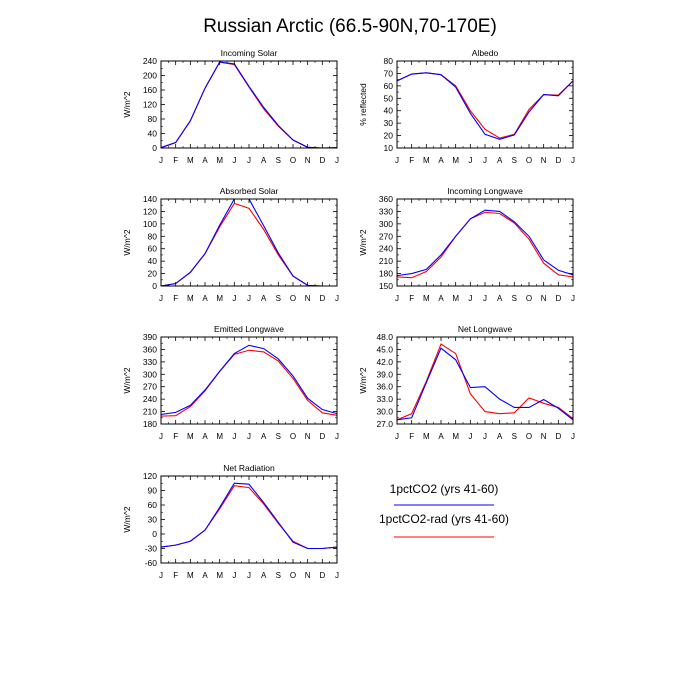  Describe the element at coordinates (150, 412) in the screenshot. I see `y-tick-label: 210` at that location.